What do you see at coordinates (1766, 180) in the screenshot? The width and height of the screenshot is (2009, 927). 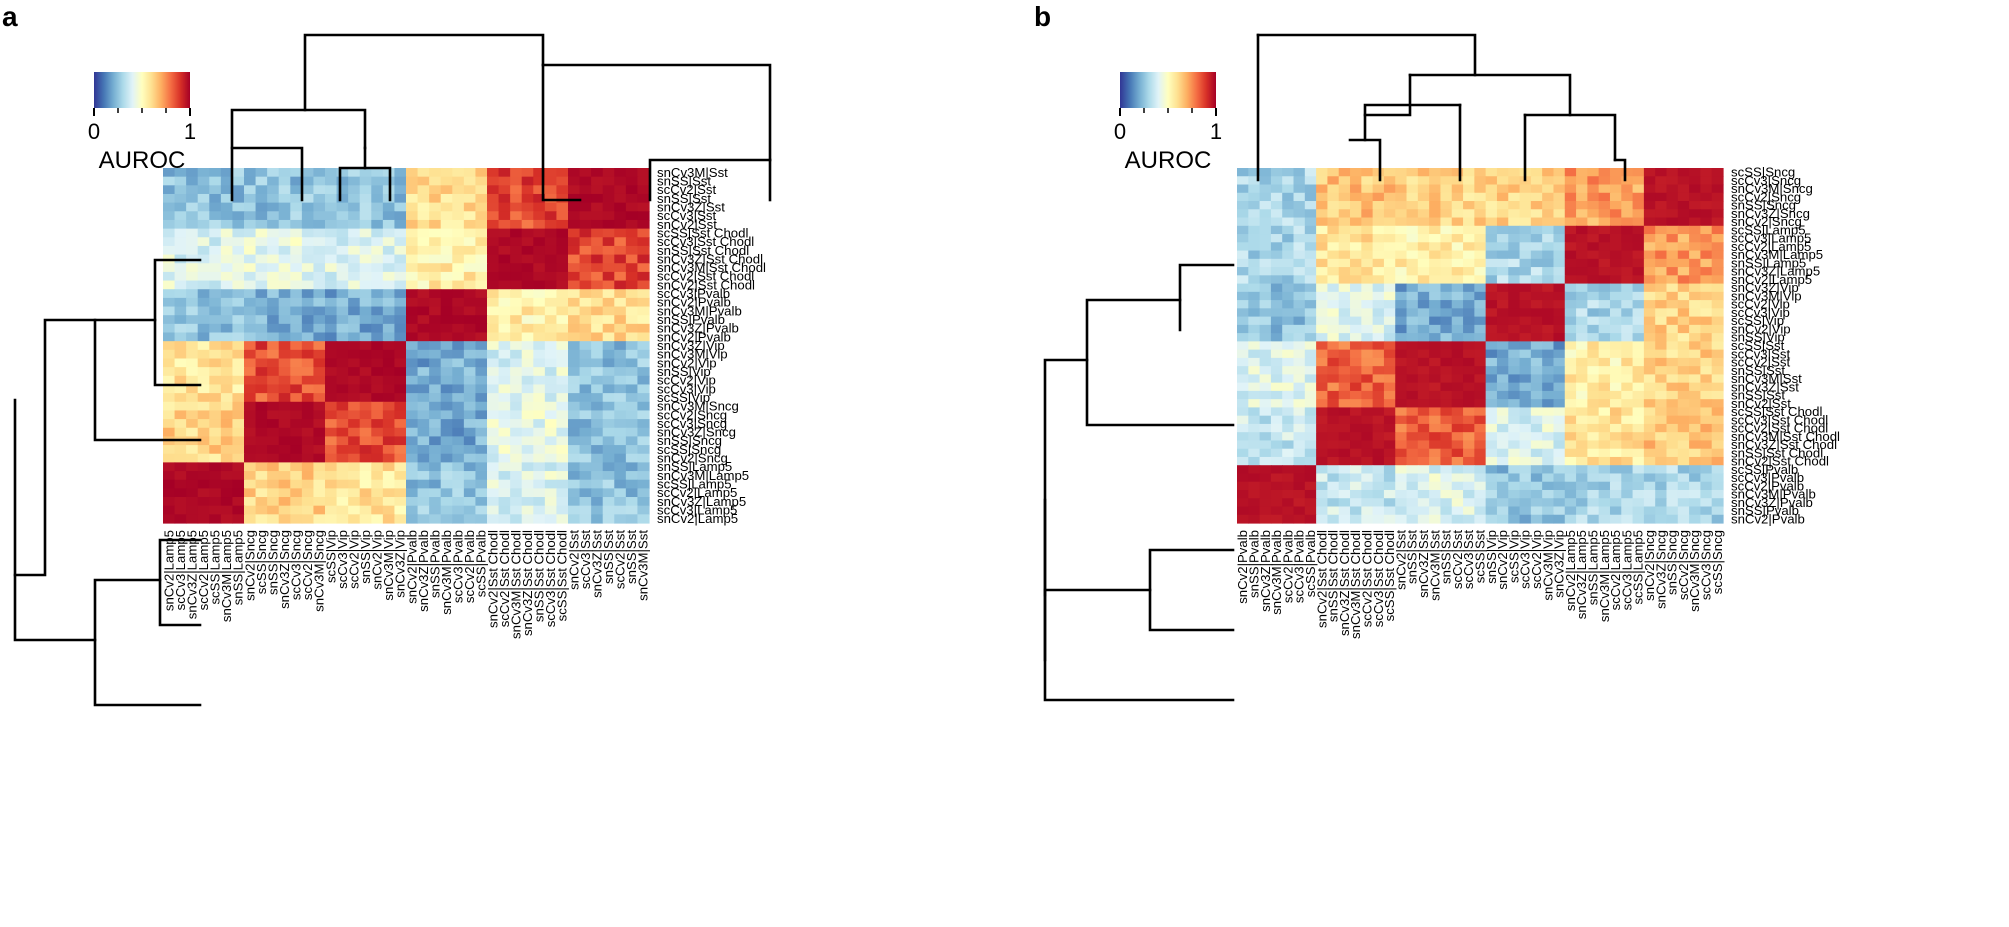 I see `row-label: scCv3|Sncg` at bounding box center [1766, 180].